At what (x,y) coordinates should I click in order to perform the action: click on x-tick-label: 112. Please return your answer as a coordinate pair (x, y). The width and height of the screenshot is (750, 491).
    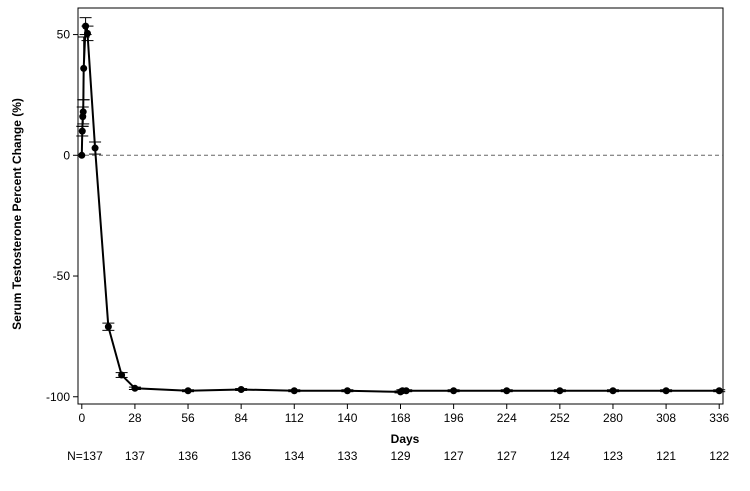
    Looking at the image, I should click on (294, 418).